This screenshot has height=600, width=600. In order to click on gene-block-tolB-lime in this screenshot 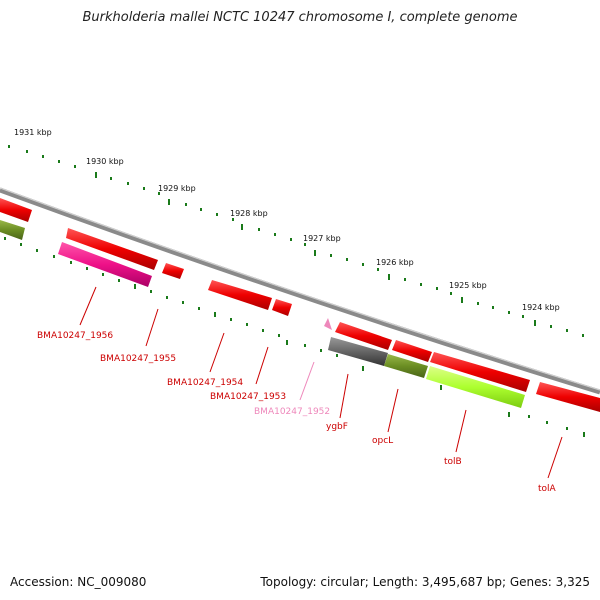, I will do `click(475, 387)`.